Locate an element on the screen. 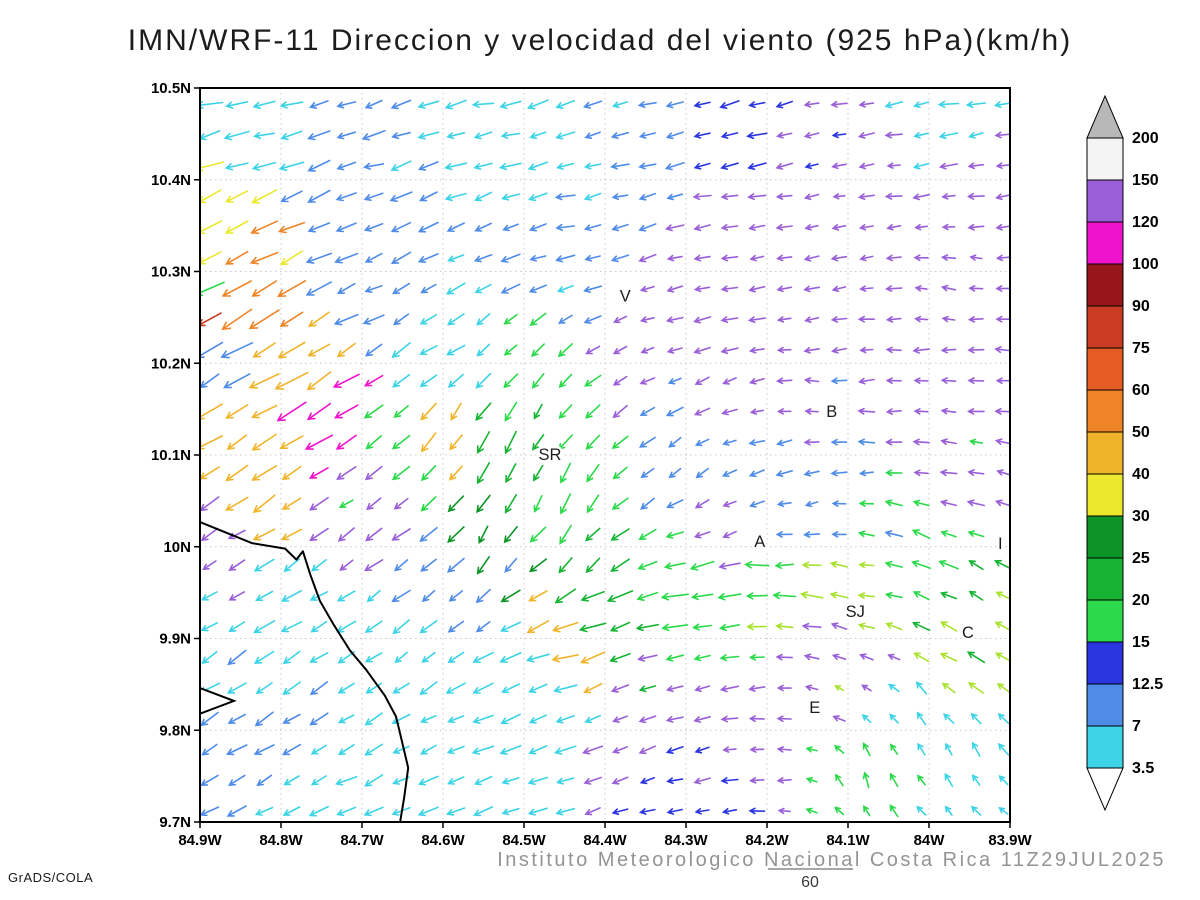  x-tick-label: 84.8W is located at coordinates (281, 840).